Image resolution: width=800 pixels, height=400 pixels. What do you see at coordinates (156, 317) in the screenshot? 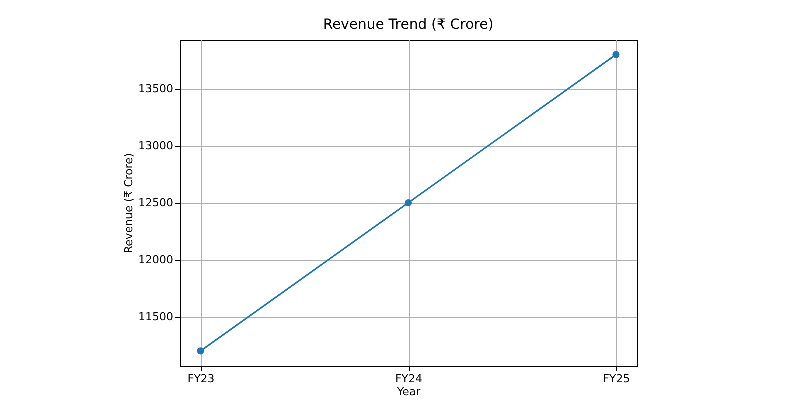
I see `y-tick-label: 11500` at bounding box center [156, 317].